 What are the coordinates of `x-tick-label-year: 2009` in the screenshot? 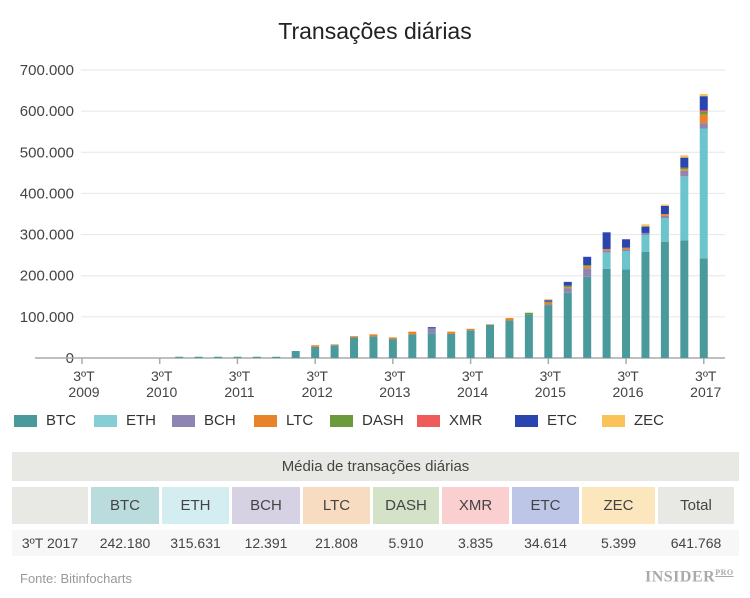 It's located at (83, 392).